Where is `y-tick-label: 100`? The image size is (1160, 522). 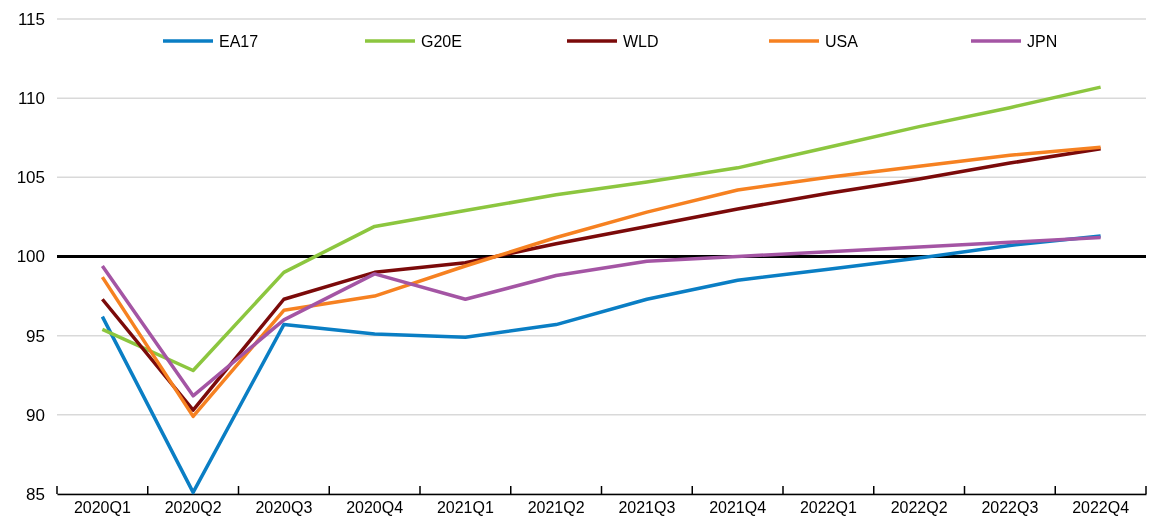
y-tick-label: 100 is located at coordinates (30, 257).